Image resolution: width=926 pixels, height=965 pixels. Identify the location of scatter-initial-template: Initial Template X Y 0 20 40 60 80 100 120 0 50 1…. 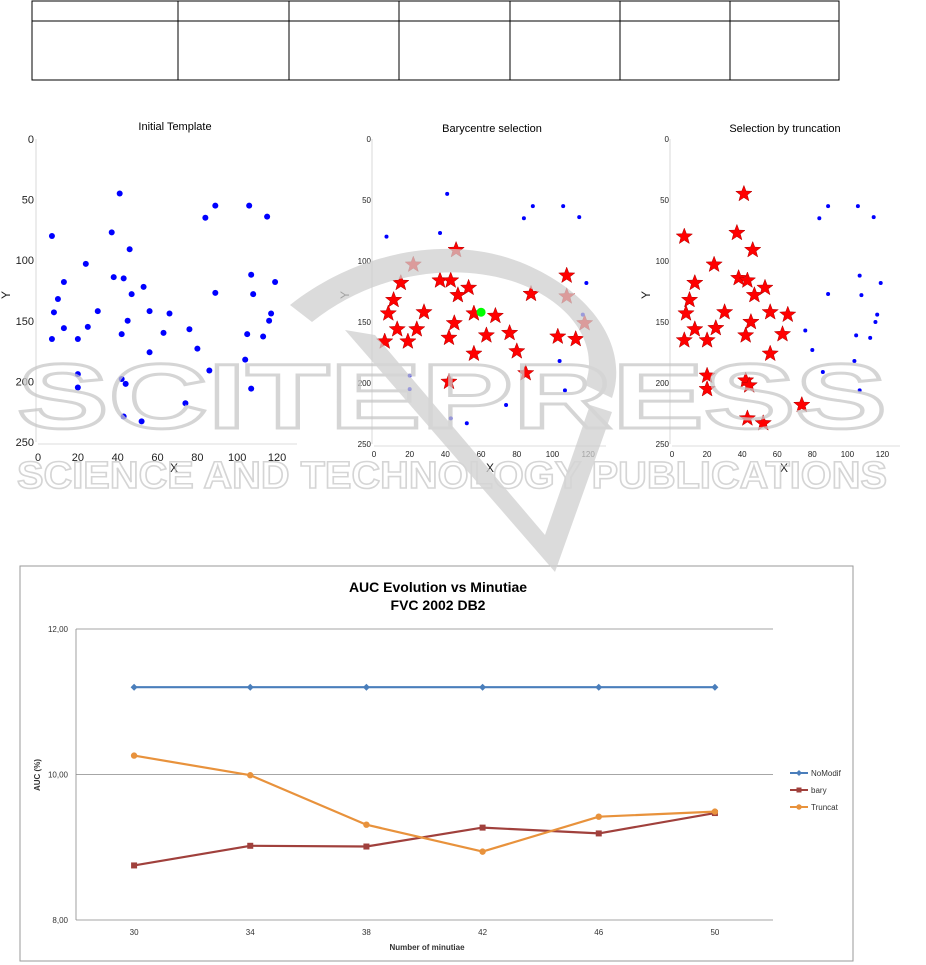
(148, 298).